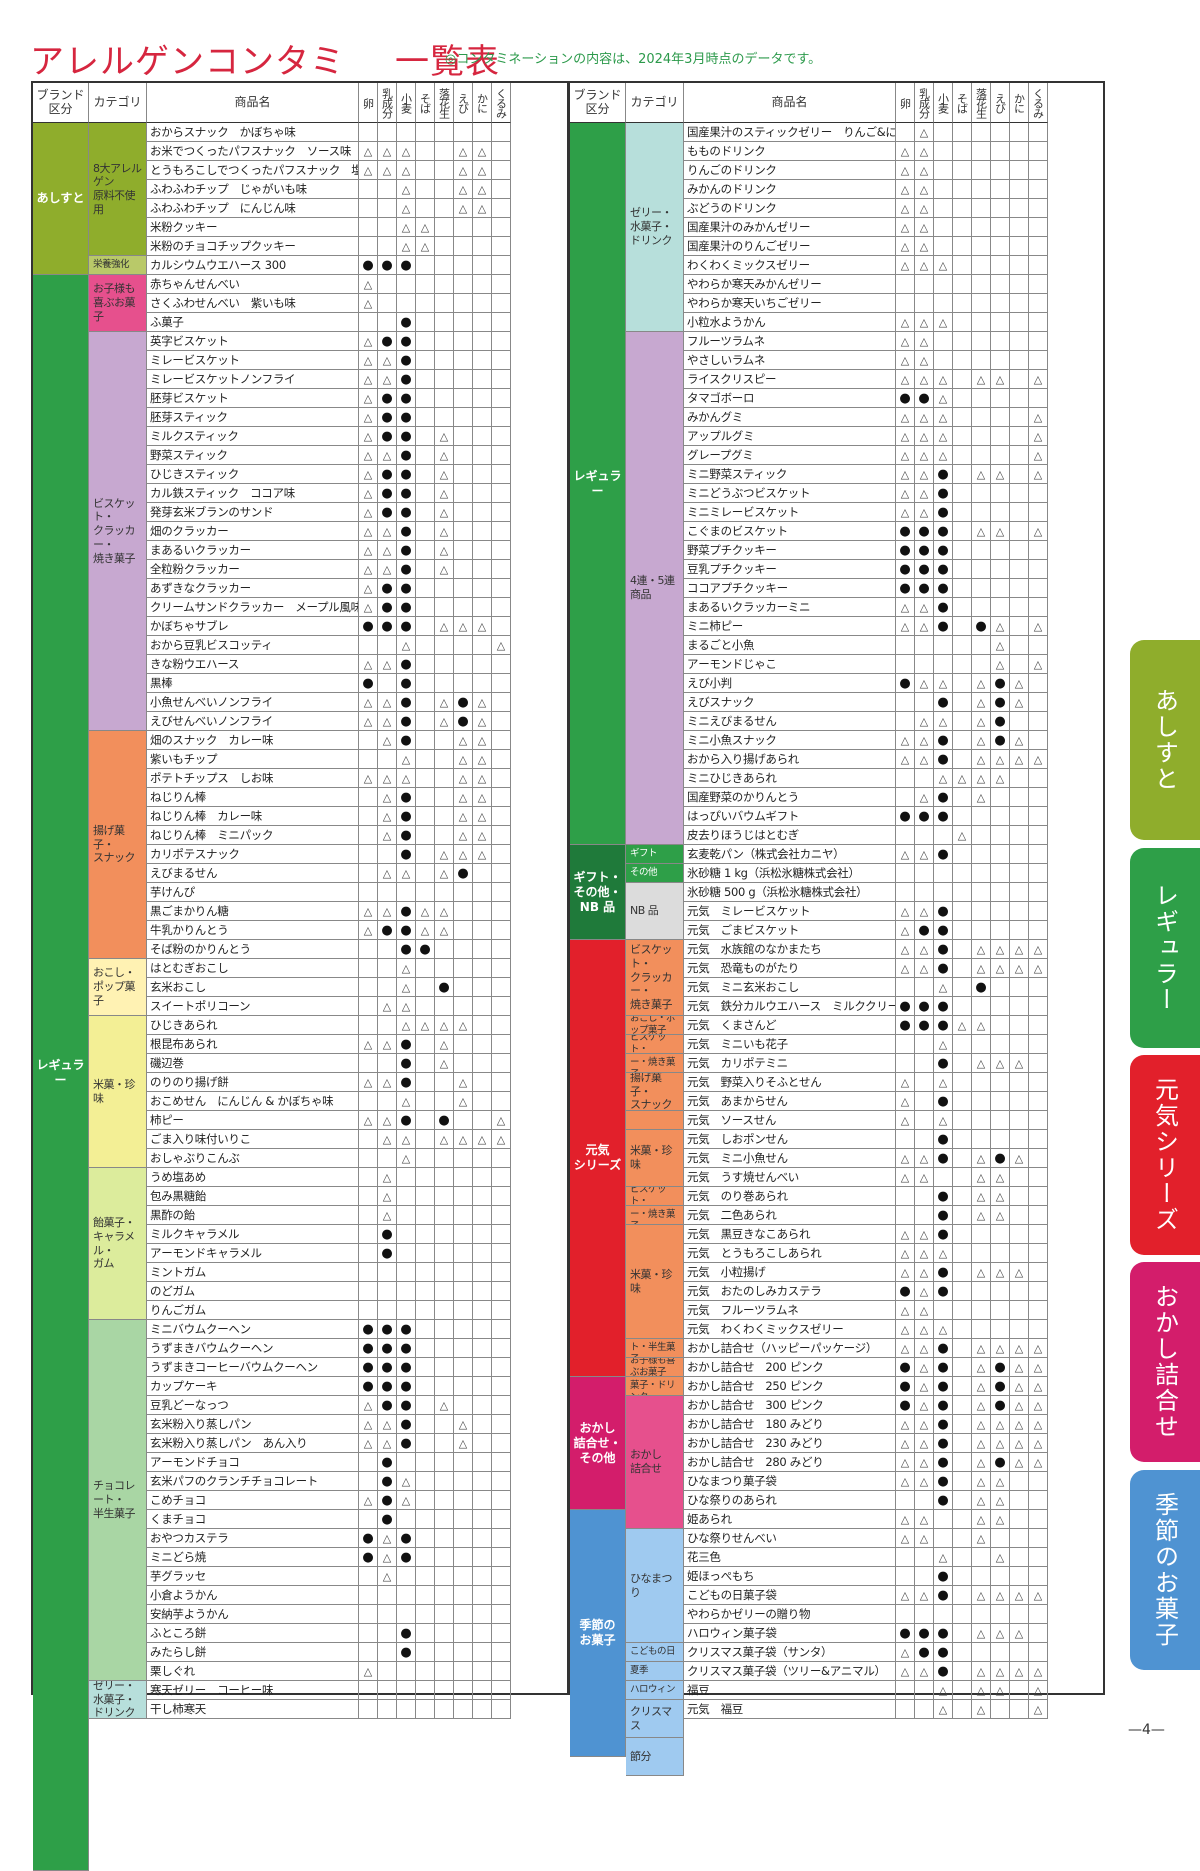 The height and width of the screenshot is (1871, 1200). What do you see at coordinates (655, 1196) in the screenshot?
I see `category-cell: ビスケット・` at bounding box center [655, 1196].